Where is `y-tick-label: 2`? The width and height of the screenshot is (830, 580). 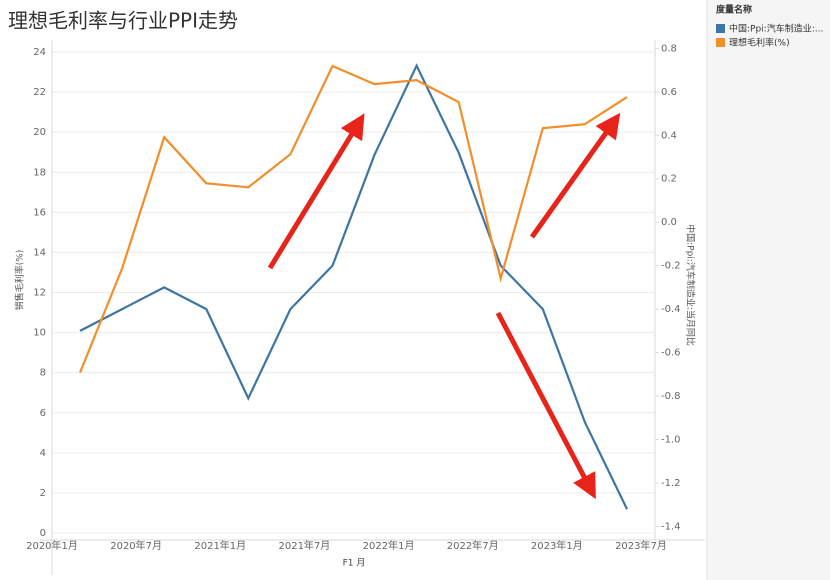 y-tick-label: 2 is located at coordinates (43, 493).